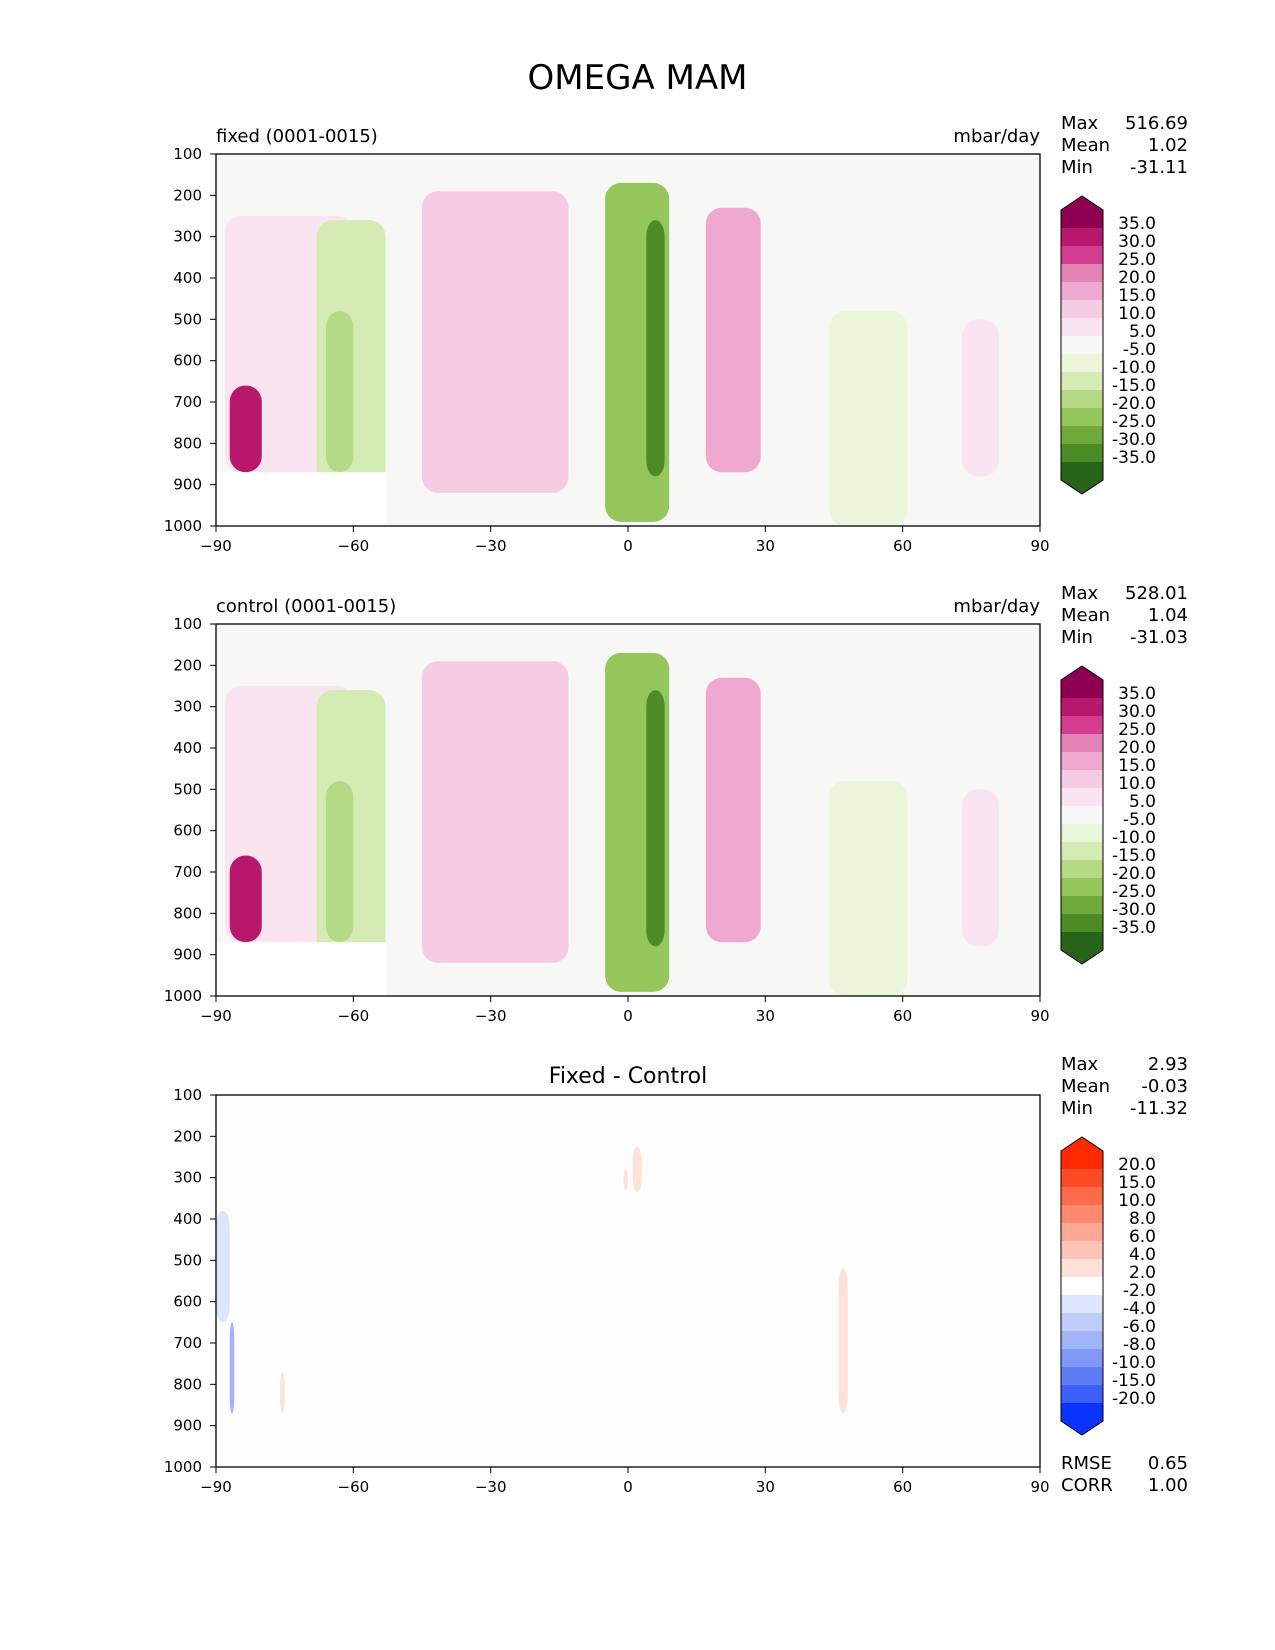 This screenshot has height=1650, width=1275. I want to click on stat-value: 528.01, so click(1156, 593).